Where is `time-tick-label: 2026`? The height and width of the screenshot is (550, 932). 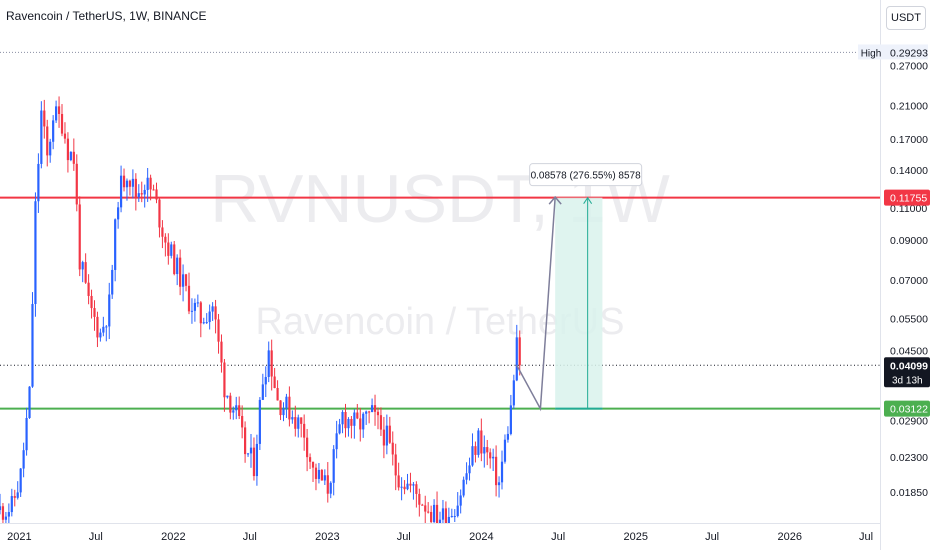
time-tick-label: 2026 is located at coordinates (789, 537).